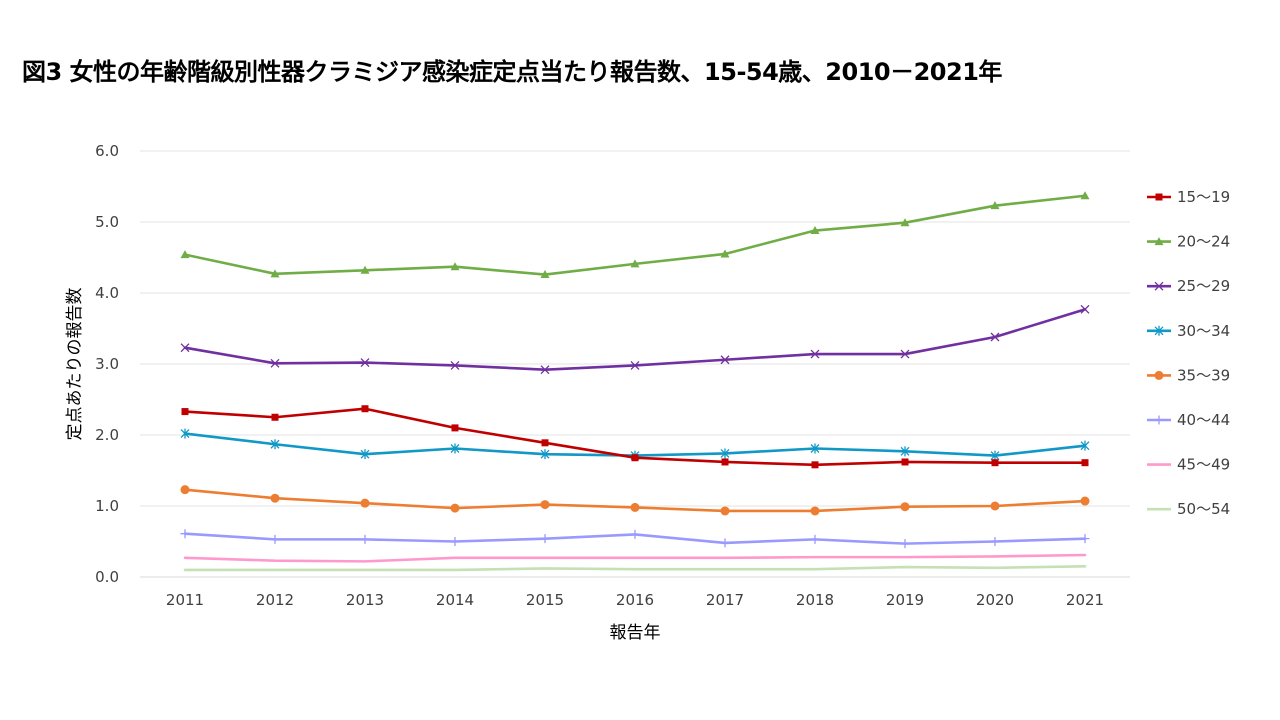  Describe the element at coordinates (185, 600) in the screenshot. I see `x-tick-label: 2011` at that location.